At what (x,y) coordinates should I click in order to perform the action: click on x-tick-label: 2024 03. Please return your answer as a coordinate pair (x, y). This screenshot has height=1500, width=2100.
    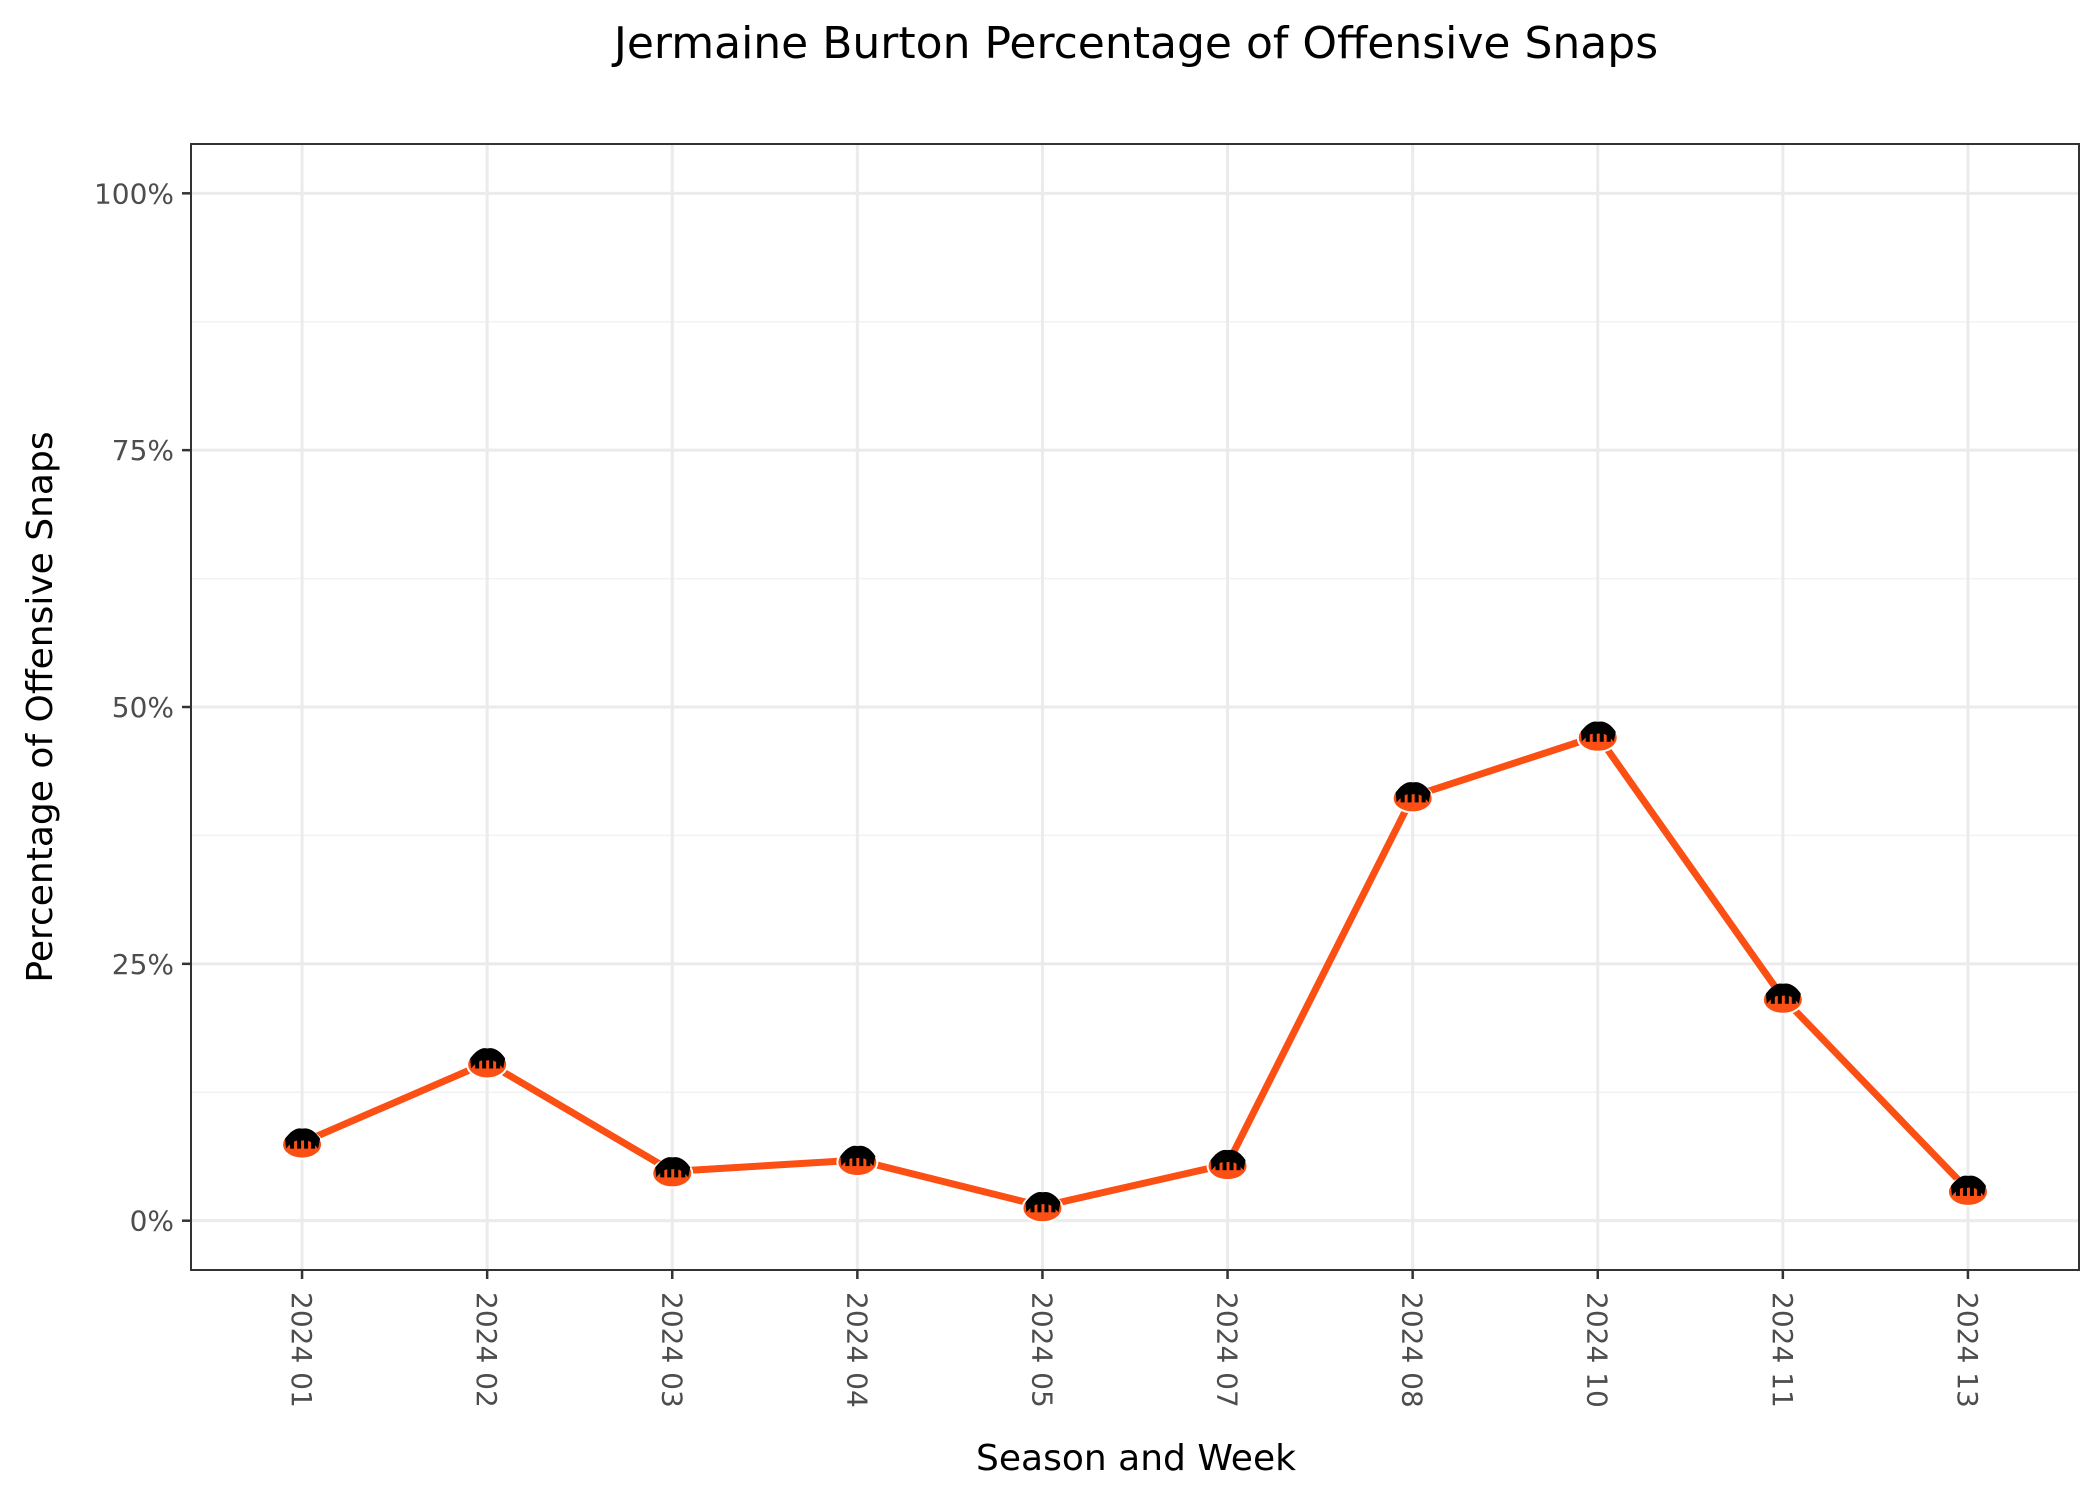
    Looking at the image, I should click on (671, 1350).